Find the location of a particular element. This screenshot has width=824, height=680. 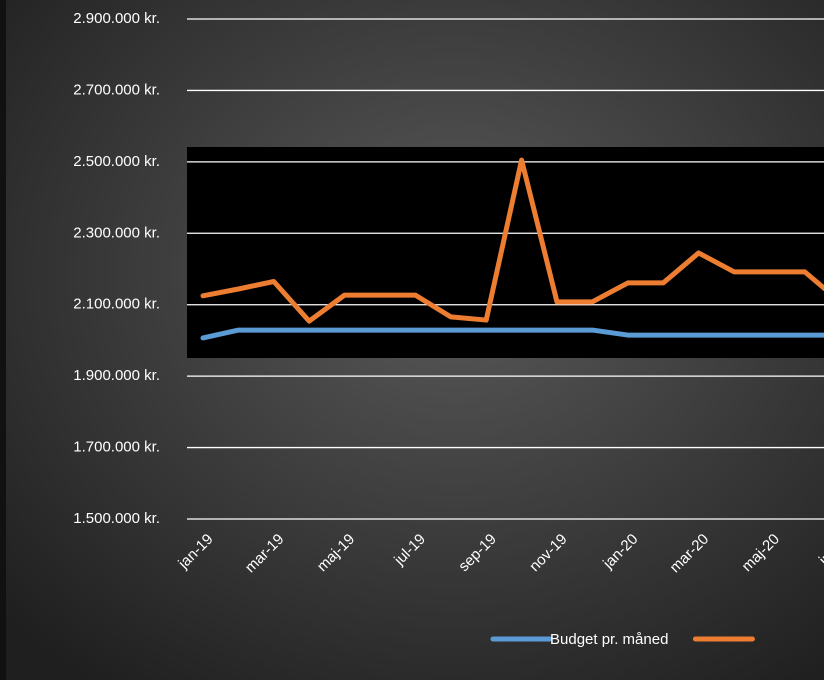

y-tick-label: 2.700.000 kr. is located at coordinates (116, 89).